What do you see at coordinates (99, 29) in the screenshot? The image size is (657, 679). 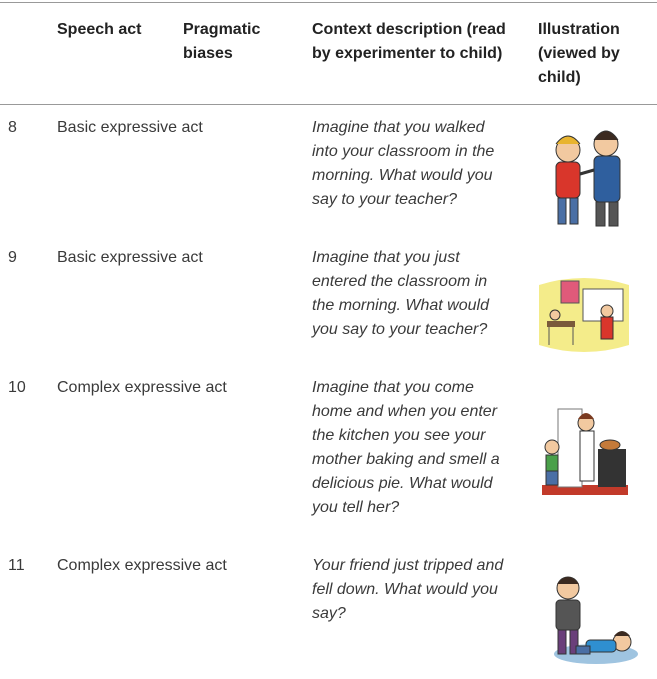 I see `header-cell: Speech act` at bounding box center [99, 29].